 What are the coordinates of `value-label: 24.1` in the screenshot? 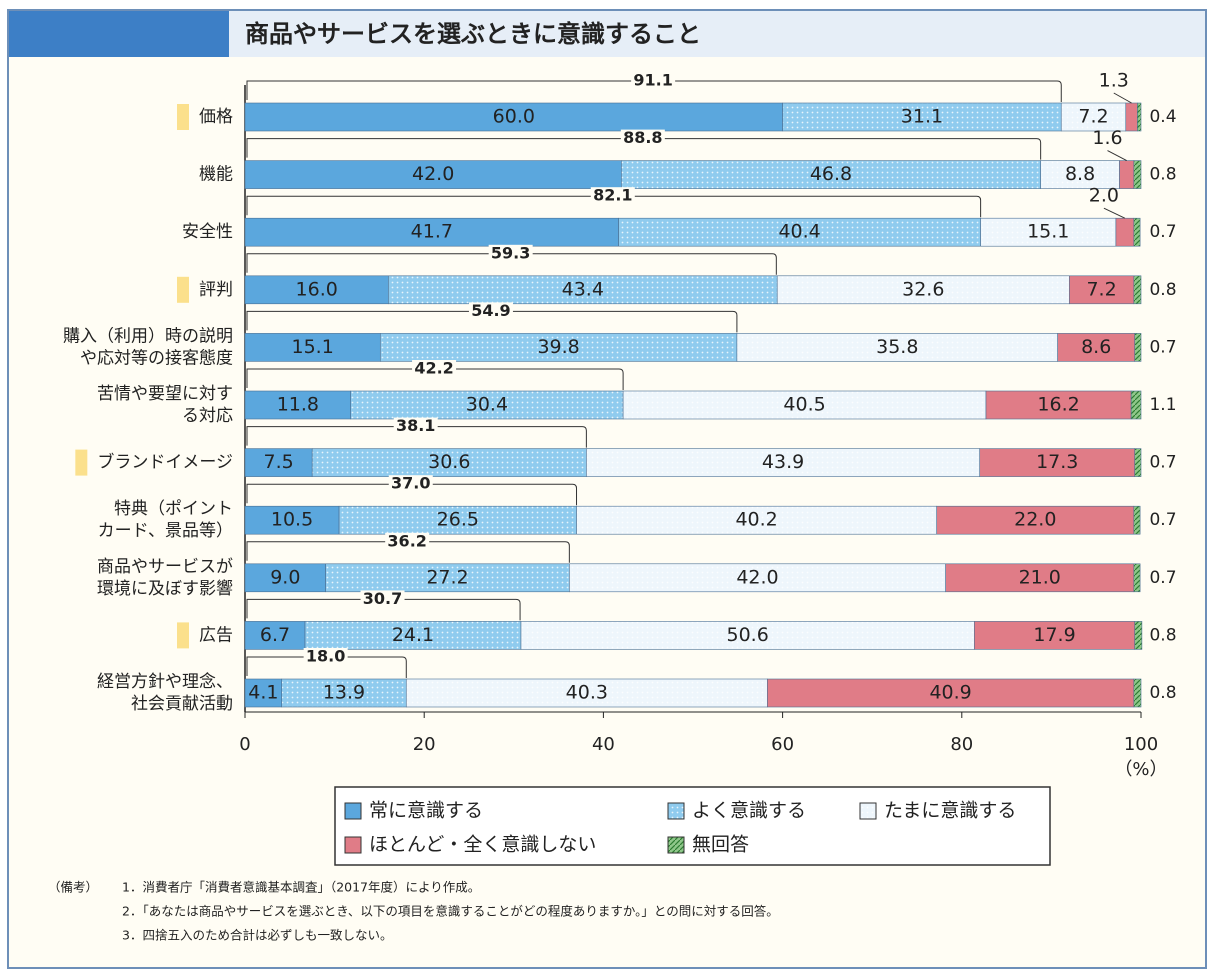 It's located at (413, 635).